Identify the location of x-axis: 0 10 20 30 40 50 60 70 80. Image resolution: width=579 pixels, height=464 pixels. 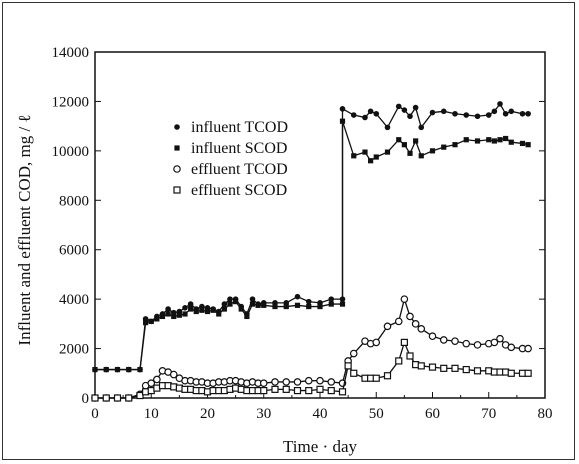
(322, 407).